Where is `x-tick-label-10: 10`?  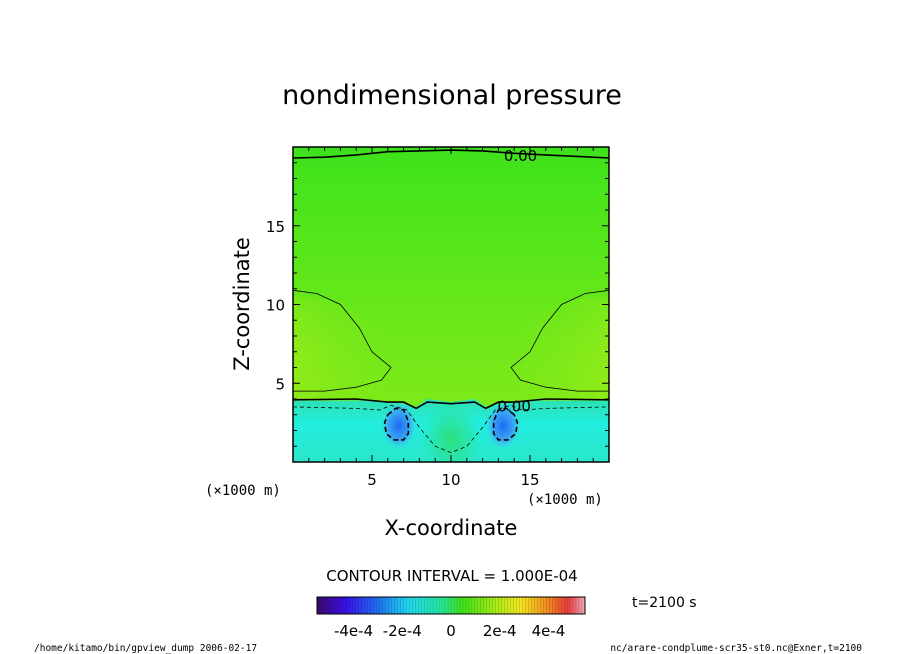 x-tick-label-10: 10 is located at coordinates (450, 480).